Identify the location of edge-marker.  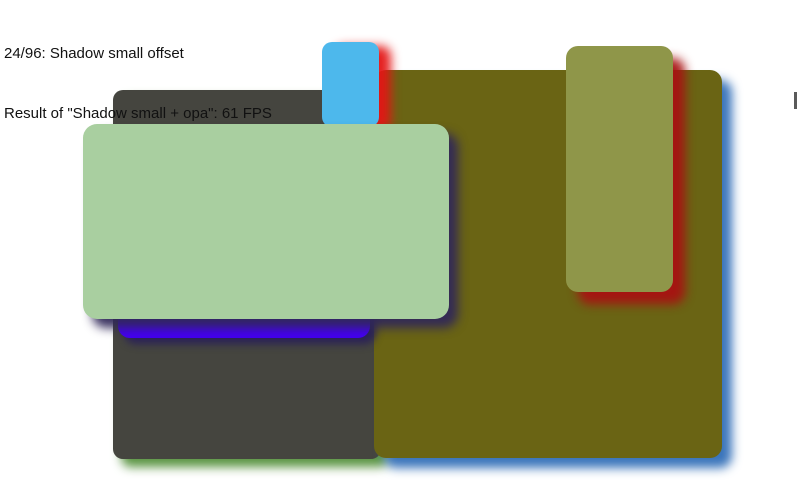
(795, 100).